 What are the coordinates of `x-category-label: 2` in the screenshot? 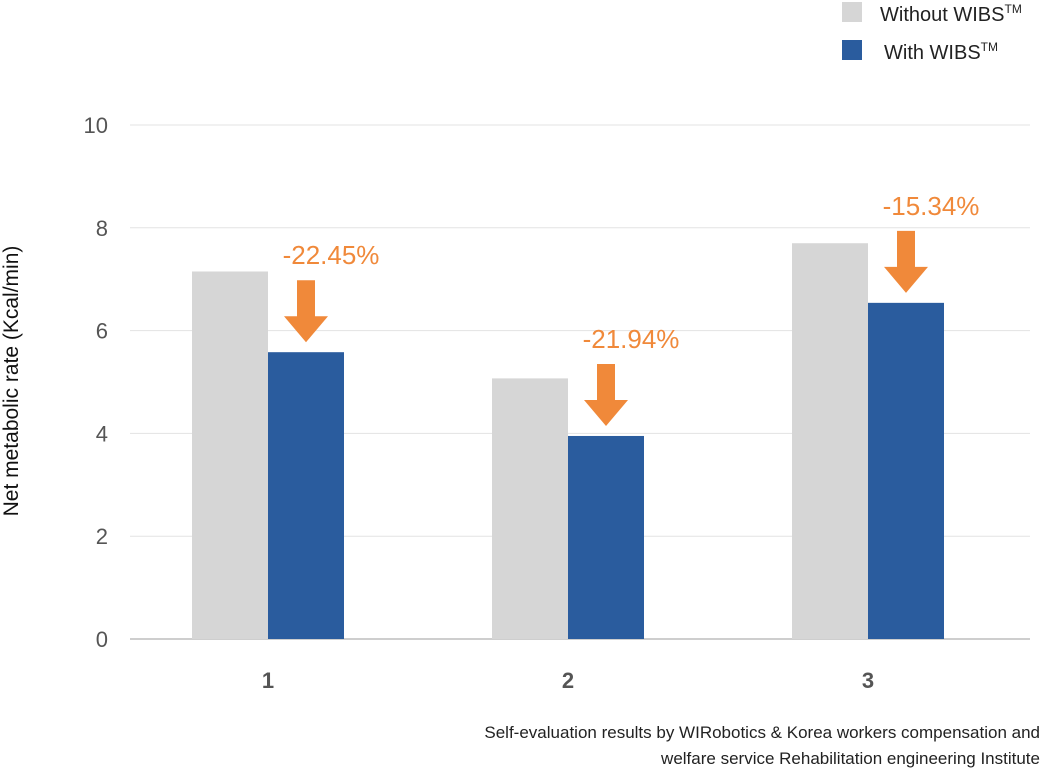 It's located at (568, 680).